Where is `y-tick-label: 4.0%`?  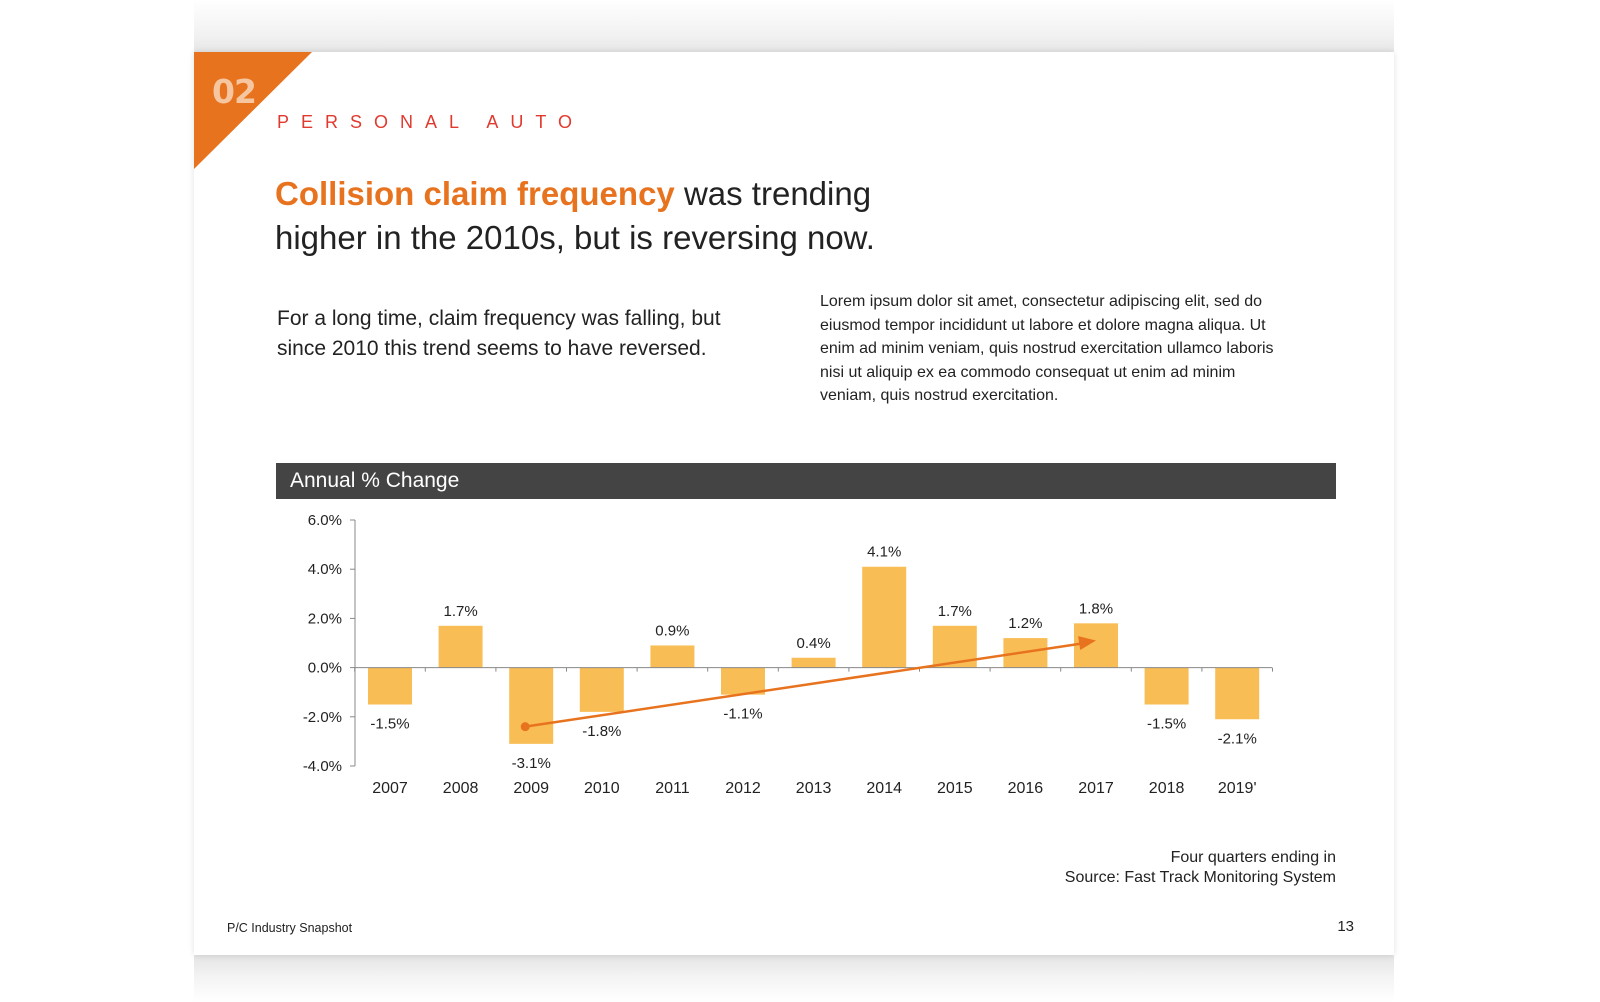 y-tick-label: 4.0% is located at coordinates (325, 569).